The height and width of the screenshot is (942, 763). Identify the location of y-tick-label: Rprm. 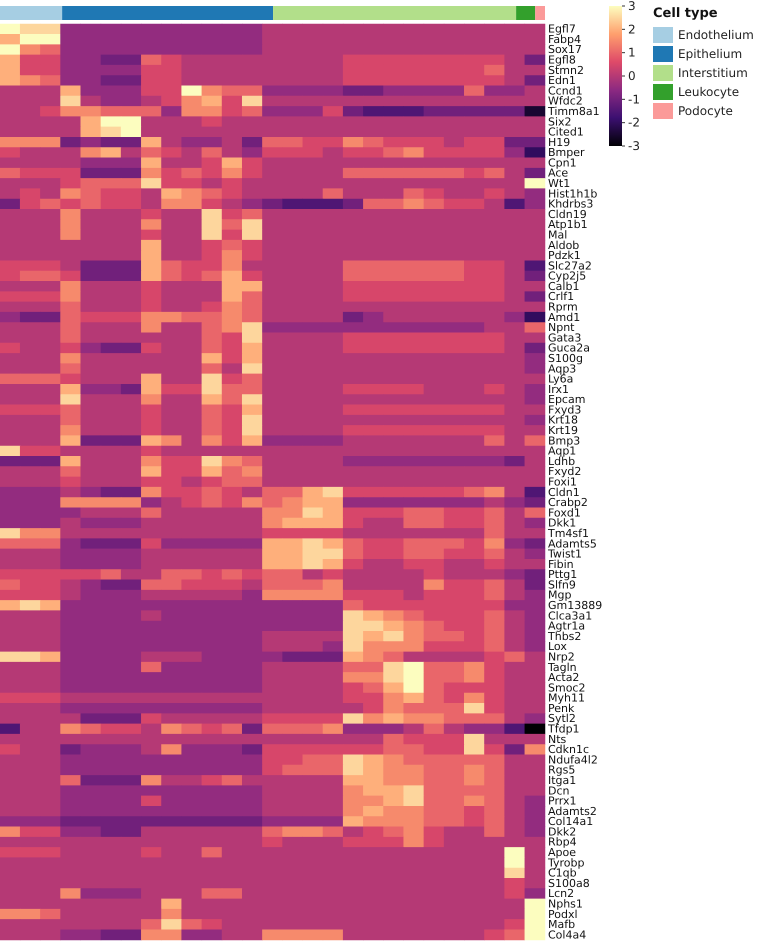
(563, 307).